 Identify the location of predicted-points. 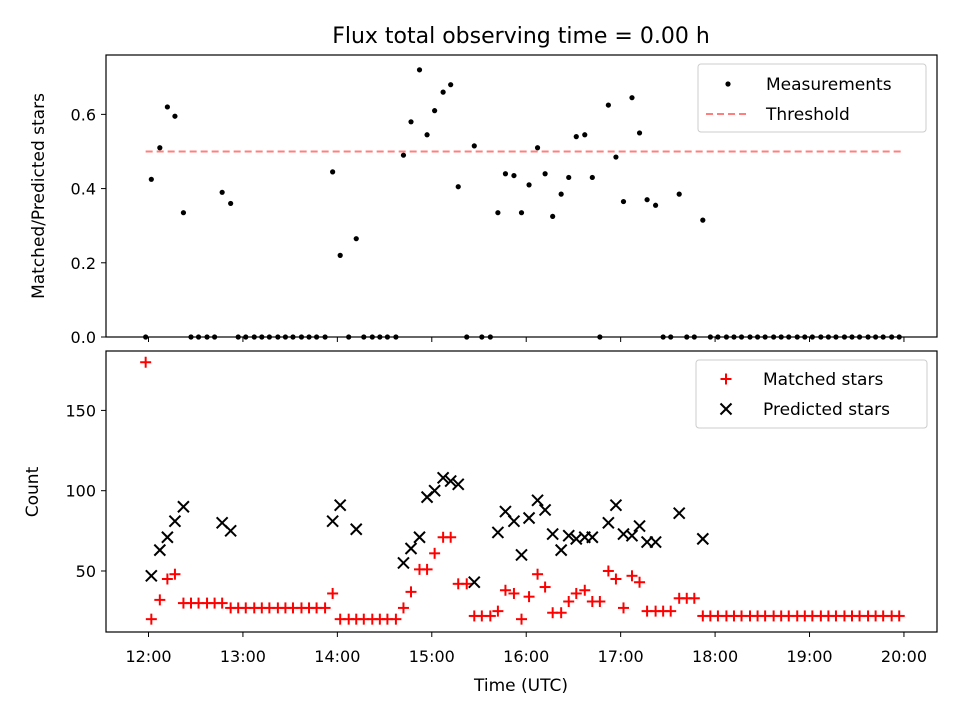
(427, 530).